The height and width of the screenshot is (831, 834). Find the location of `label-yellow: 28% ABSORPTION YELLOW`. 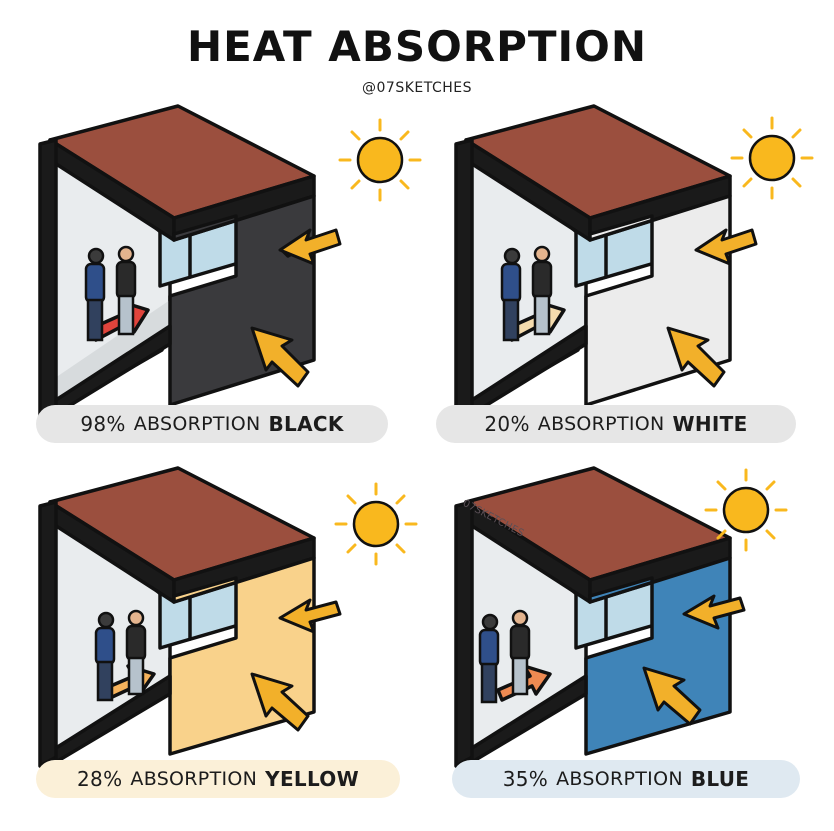

label-yellow: 28% ABSORPTION YELLOW is located at coordinates (218, 779).